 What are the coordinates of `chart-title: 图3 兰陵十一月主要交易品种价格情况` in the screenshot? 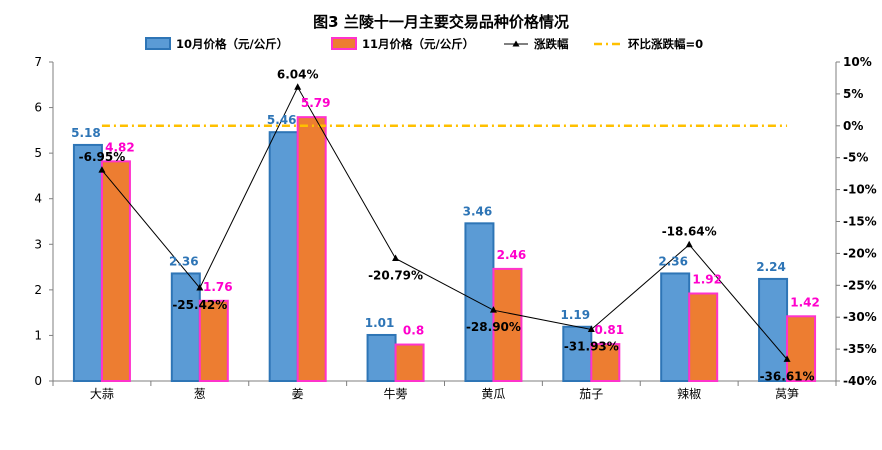 It's located at (441, 22).